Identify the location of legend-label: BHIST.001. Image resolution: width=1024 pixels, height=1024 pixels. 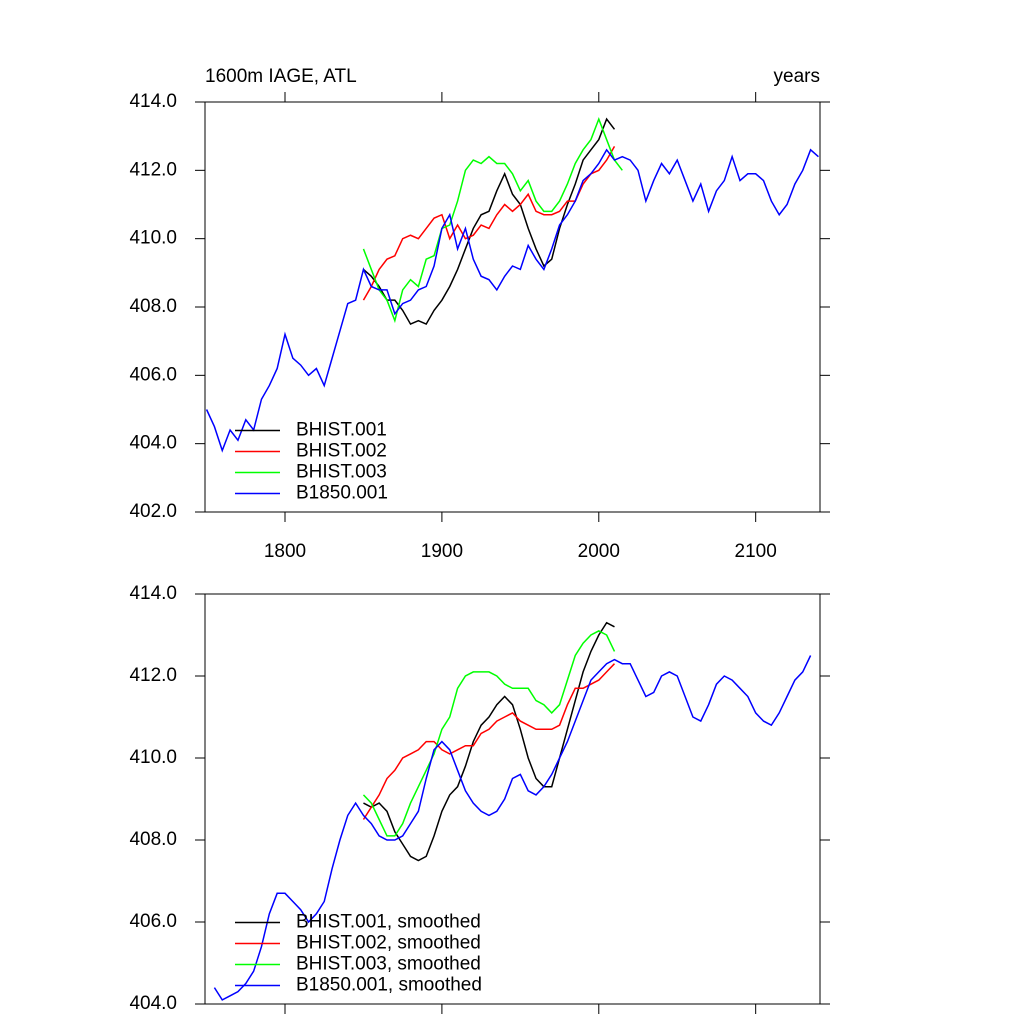
(341, 430).